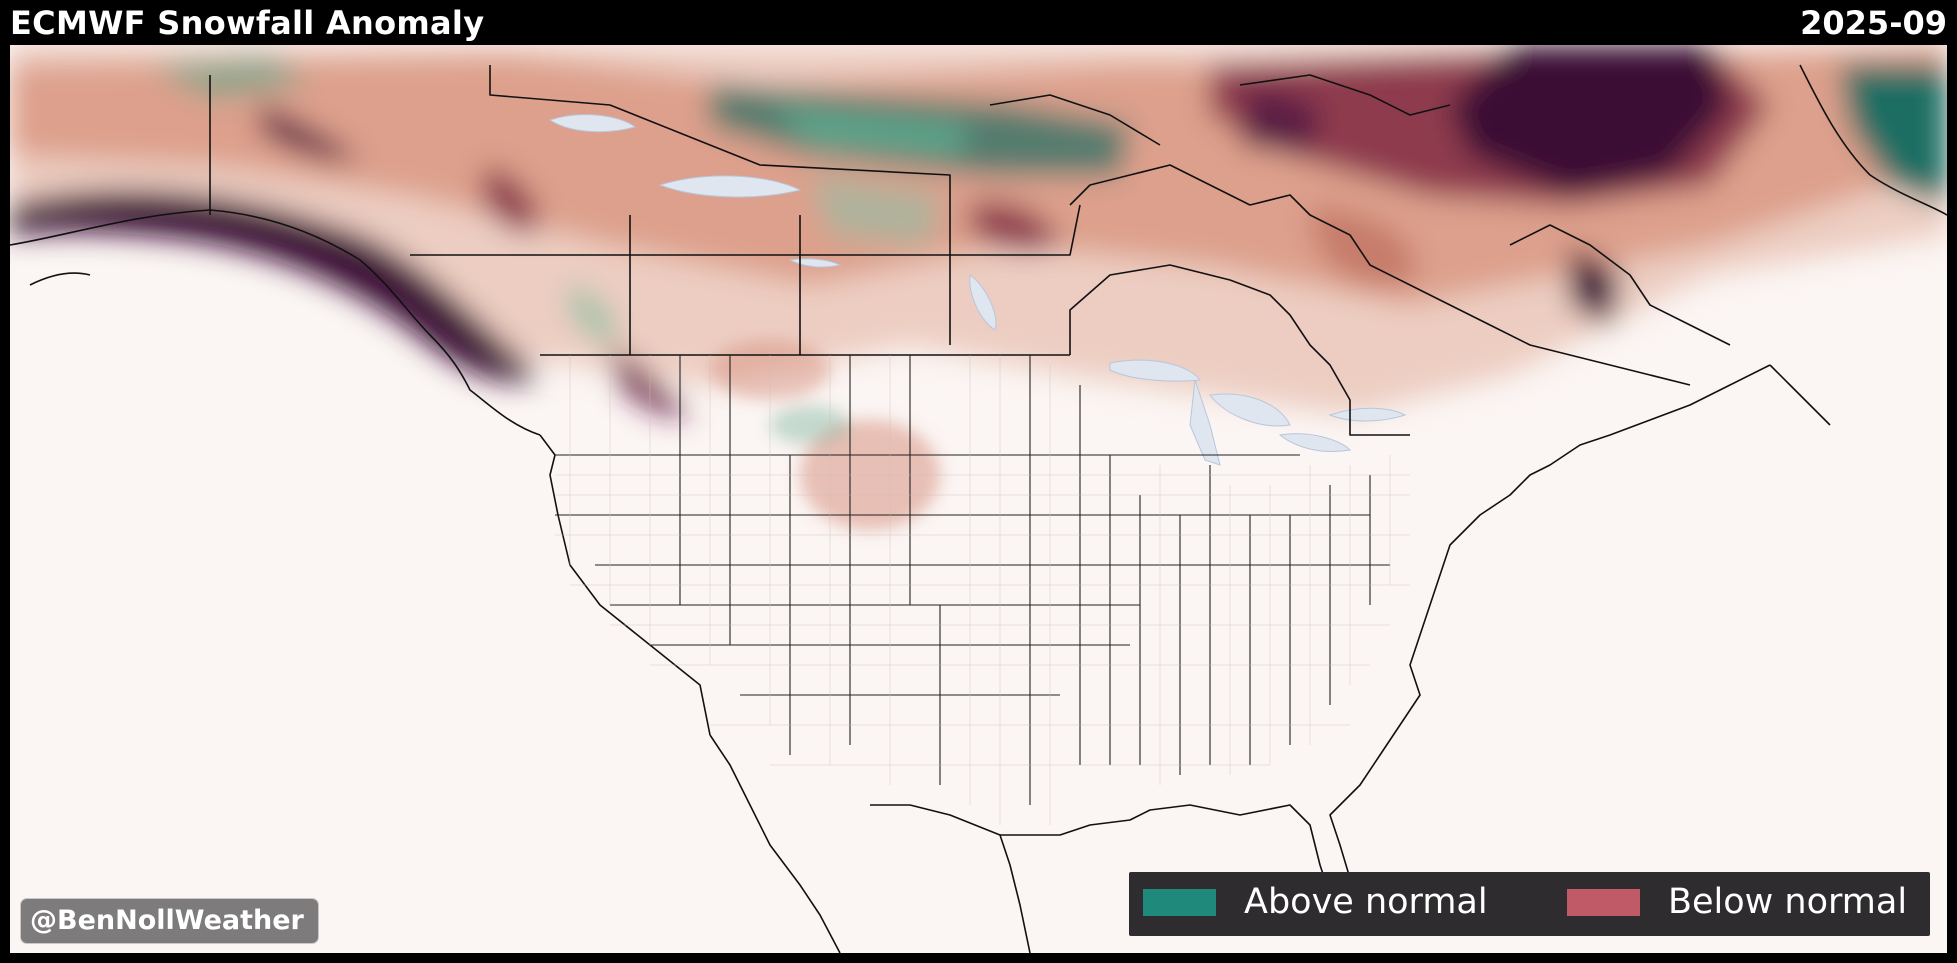  Describe the element at coordinates (978, 22) in the screenshot. I see `title-bar: ECMWF Snowfall Anomaly 2025-09` at that location.